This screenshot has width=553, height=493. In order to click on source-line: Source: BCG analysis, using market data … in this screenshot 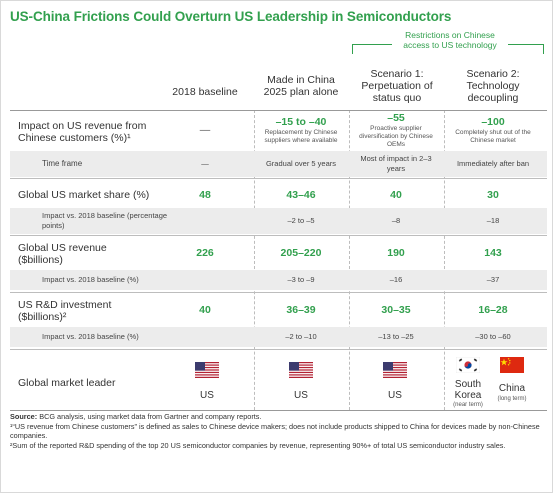, I will do `click(277, 417)`.